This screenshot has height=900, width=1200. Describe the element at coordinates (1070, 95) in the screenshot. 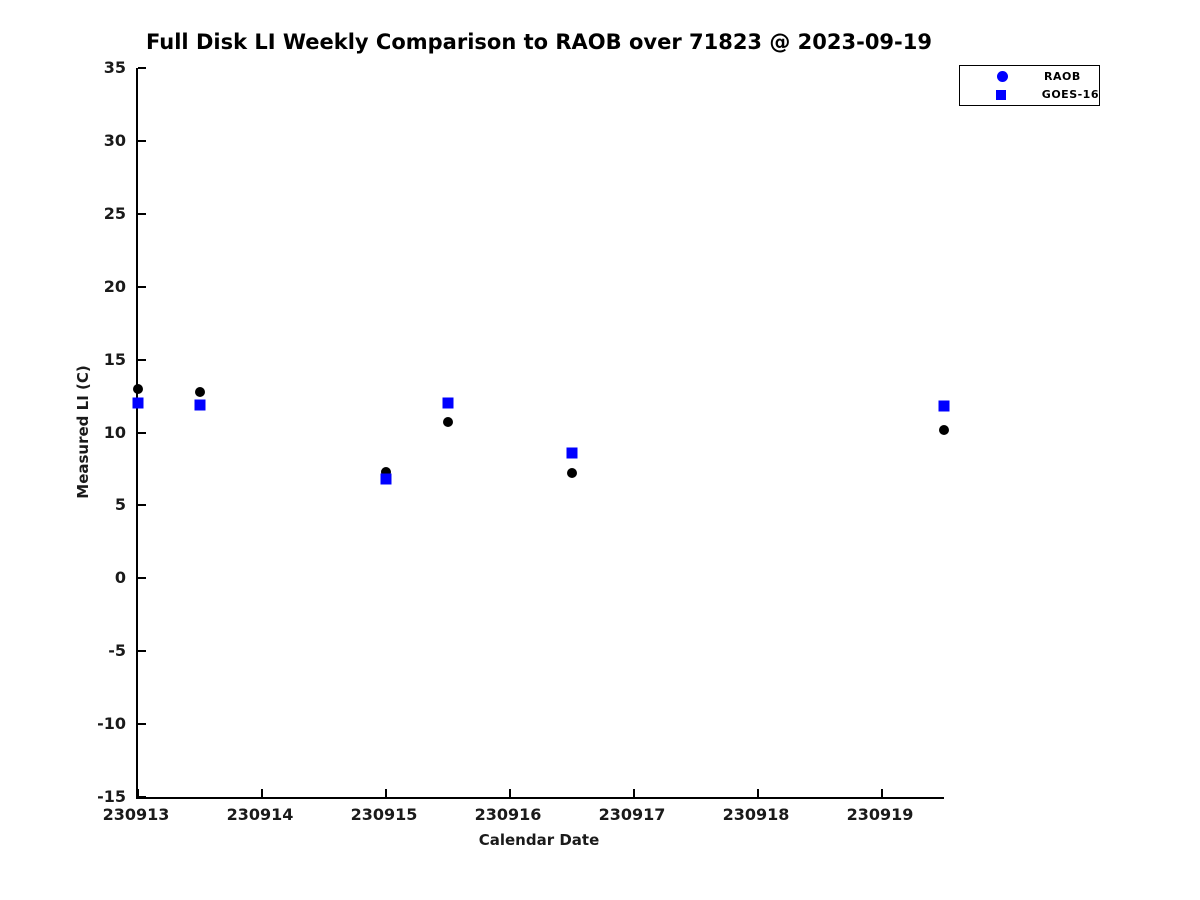

I see `legend-label: GOES-16` at that location.